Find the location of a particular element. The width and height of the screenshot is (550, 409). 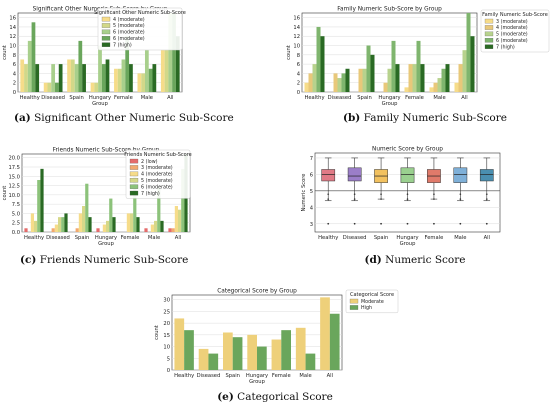

c2-x-tick-label: Hungary Group is located at coordinates (106, 241).